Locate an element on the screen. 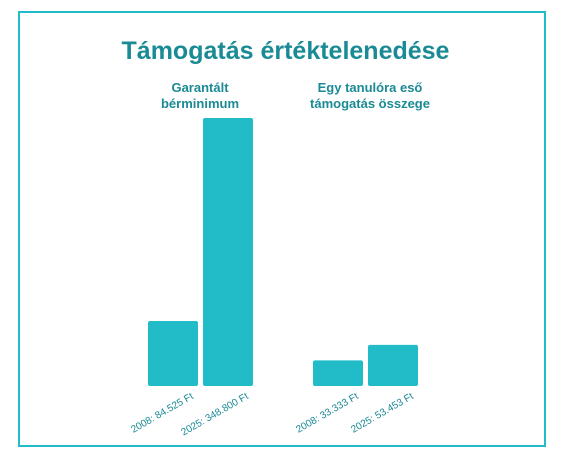 The width and height of the screenshot is (571, 461). bar-label: 2025: 53.453 Ft is located at coordinates (382, 413).